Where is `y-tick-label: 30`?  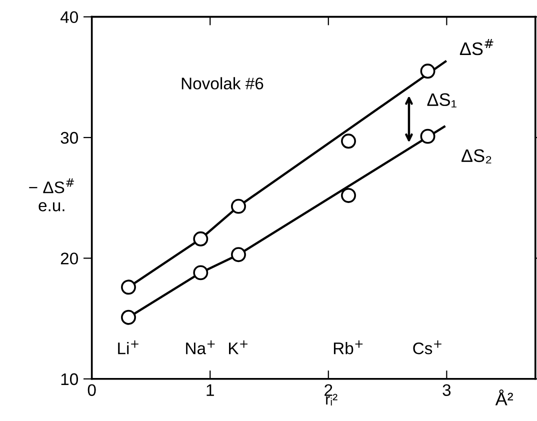 y-tick-label: 30 is located at coordinates (69, 138).